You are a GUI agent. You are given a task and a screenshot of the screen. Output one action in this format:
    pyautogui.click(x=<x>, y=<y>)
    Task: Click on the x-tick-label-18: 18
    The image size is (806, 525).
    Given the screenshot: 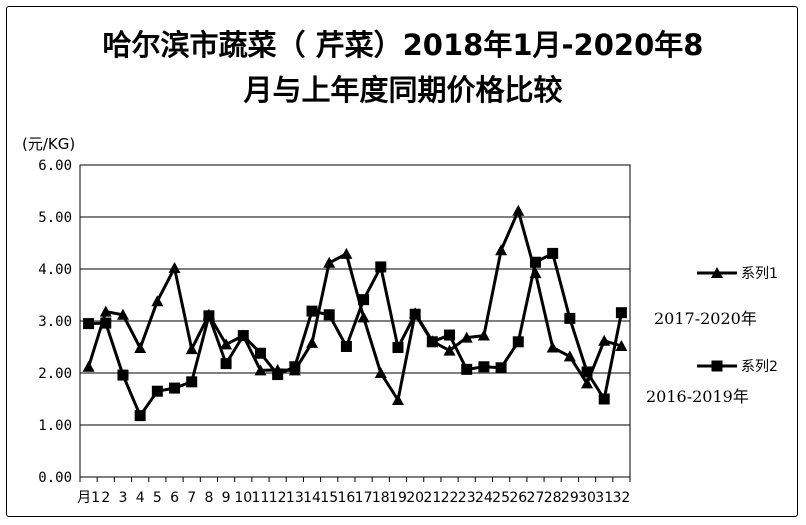 What is the action you would take?
    pyautogui.click(x=381, y=498)
    